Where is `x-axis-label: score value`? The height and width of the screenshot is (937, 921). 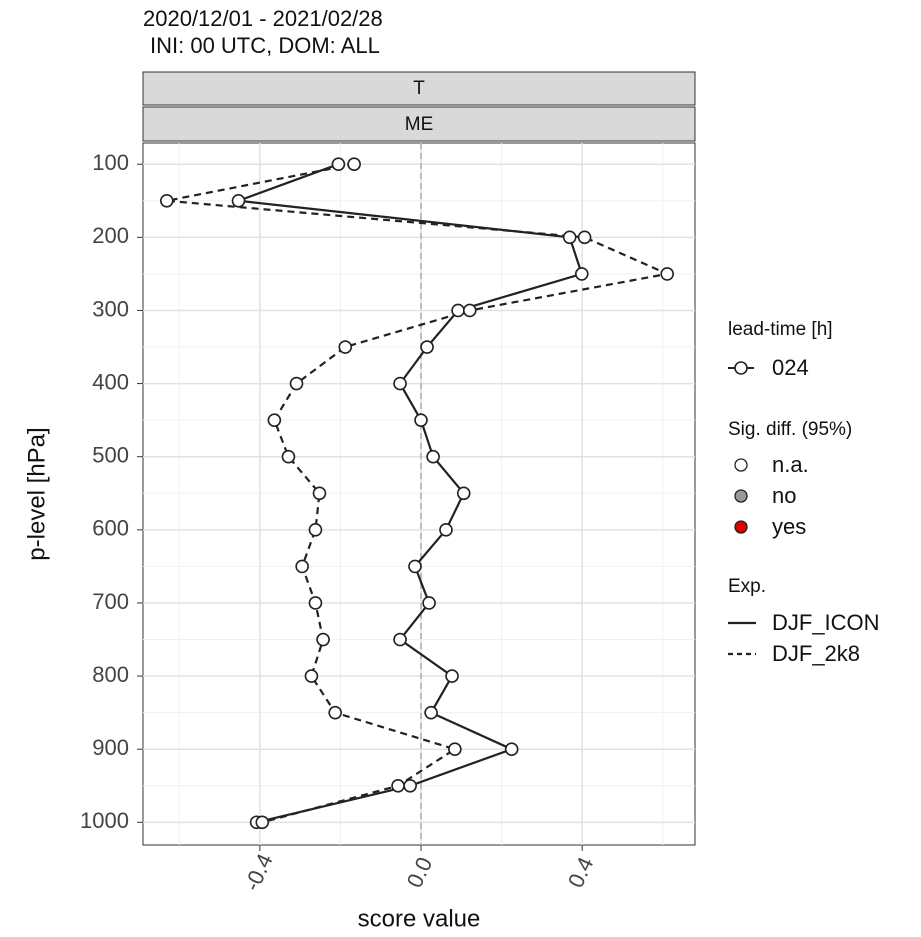
x-axis-label: score value is located at coordinates (419, 918).